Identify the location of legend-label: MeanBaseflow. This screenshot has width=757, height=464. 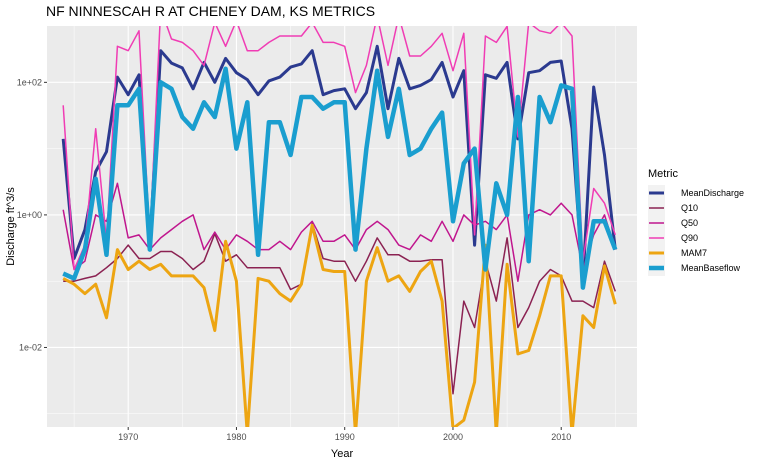
(711, 268).